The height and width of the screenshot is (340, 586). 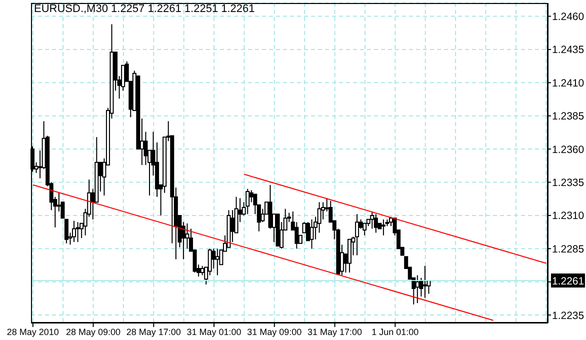 What do you see at coordinates (568, 17) in the screenshot?
I see `y-tick-label: 1.2460` at bounding box center [568, 17].